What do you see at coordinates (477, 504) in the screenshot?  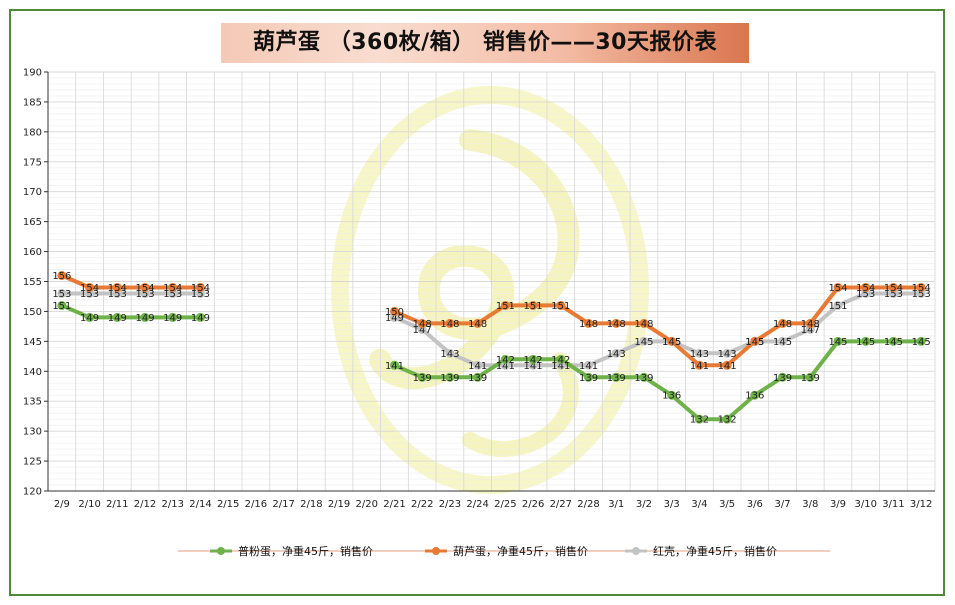 I see `x-tick-label: 2/24` at bounding box center [477, 504].